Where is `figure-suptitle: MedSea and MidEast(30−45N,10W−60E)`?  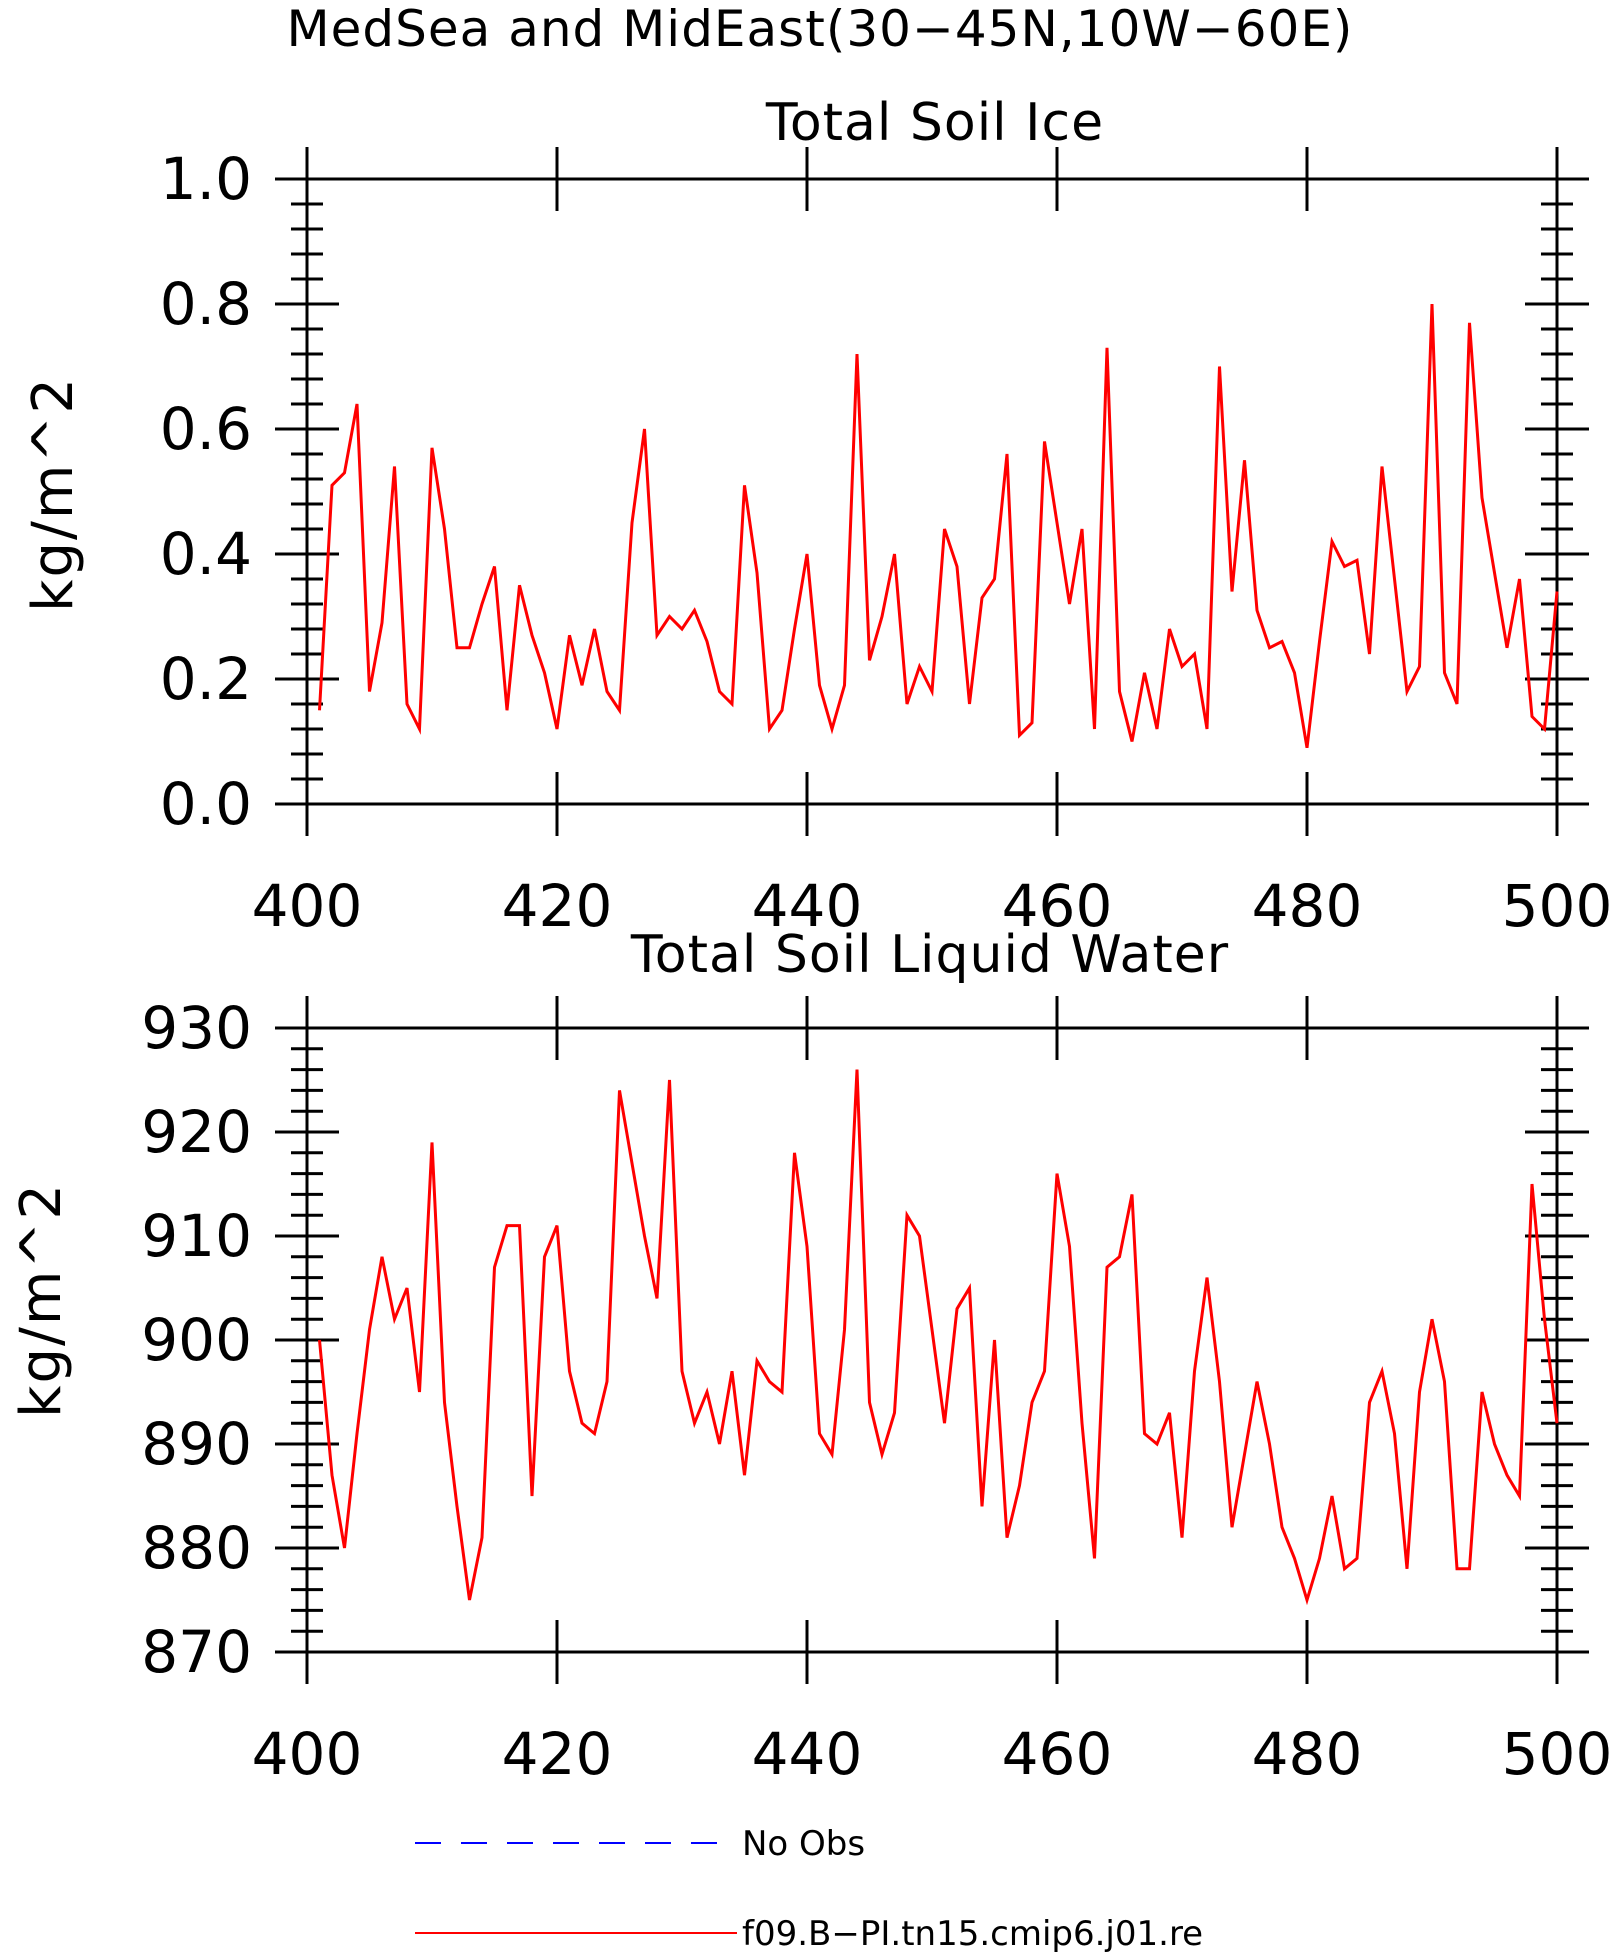
figure-suptitle: MedSea and MidEast(30−45N,10W−60E) is located at coordinates (820, 29).